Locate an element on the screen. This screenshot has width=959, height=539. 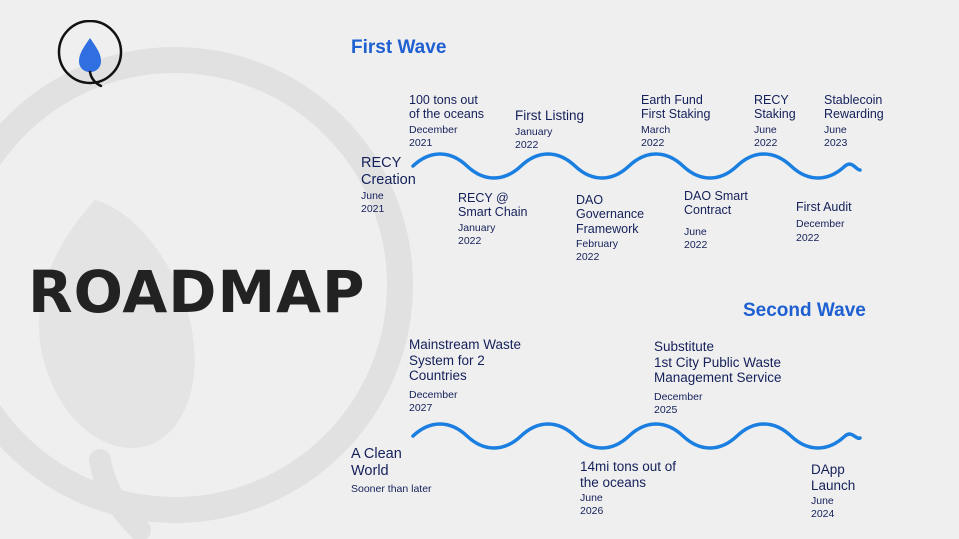
milestone-recy-creation: RECY Creation June 2021 is located at coordinates (388, 186).